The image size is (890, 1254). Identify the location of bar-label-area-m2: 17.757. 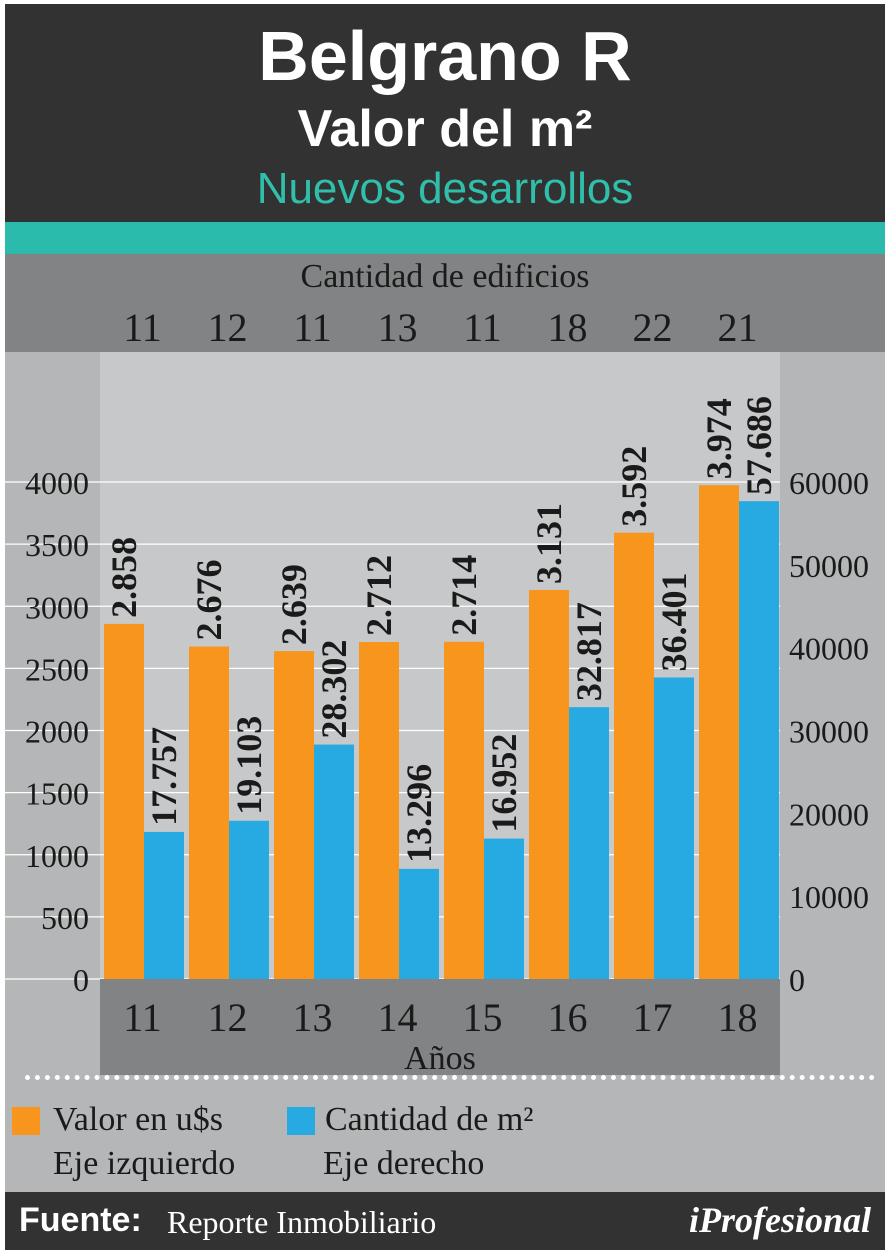
(164, 776).